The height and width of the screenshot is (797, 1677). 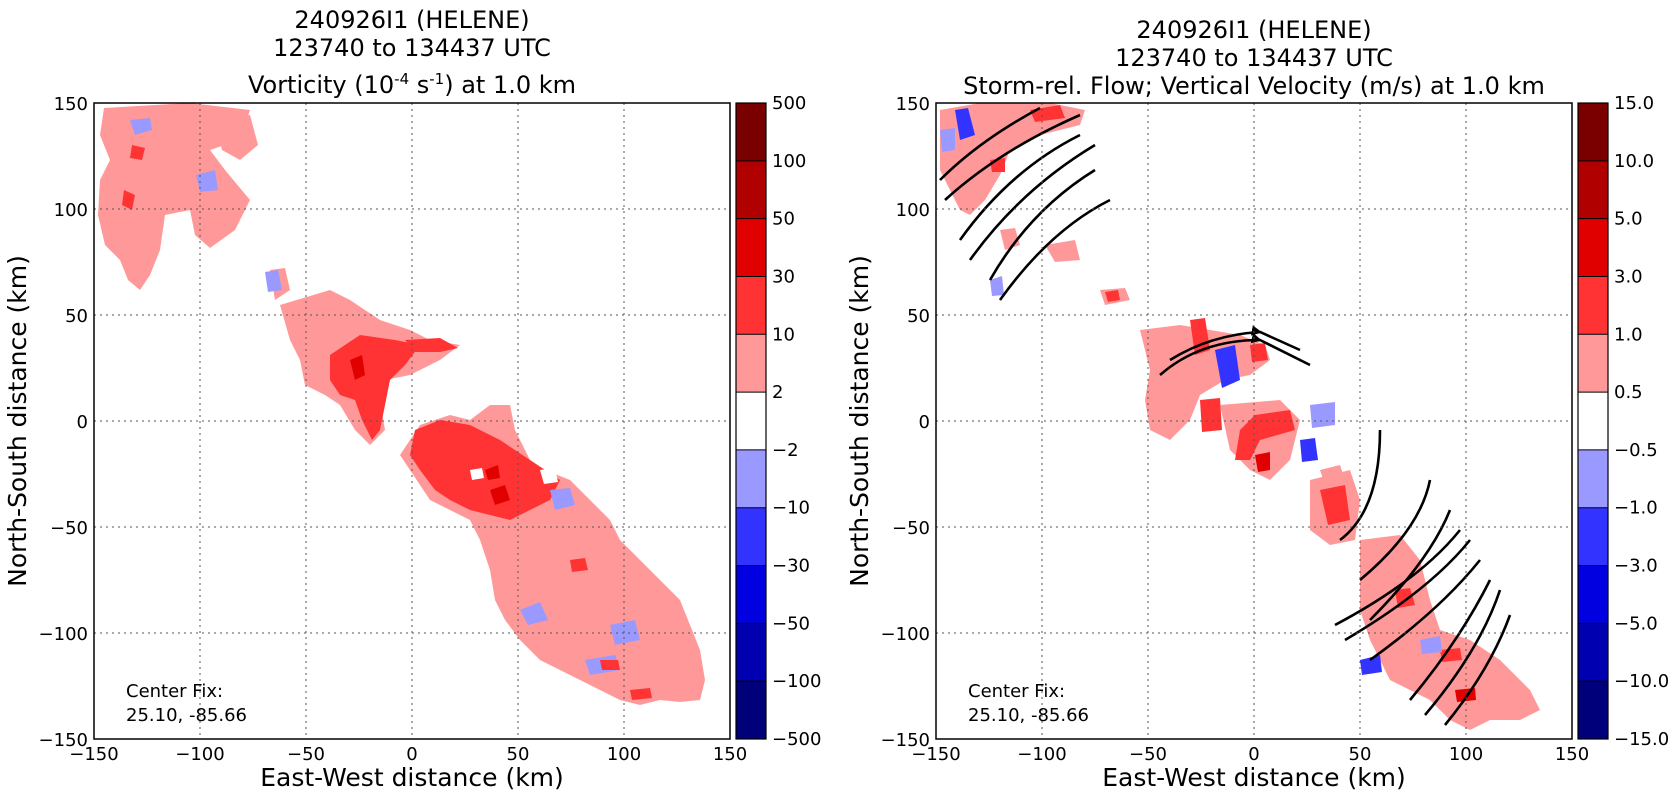 What do you see at coordinates (1636, 508) in the screenshot?
I see `colorbar-label: −1.0` at bounding box center [1636, 508].